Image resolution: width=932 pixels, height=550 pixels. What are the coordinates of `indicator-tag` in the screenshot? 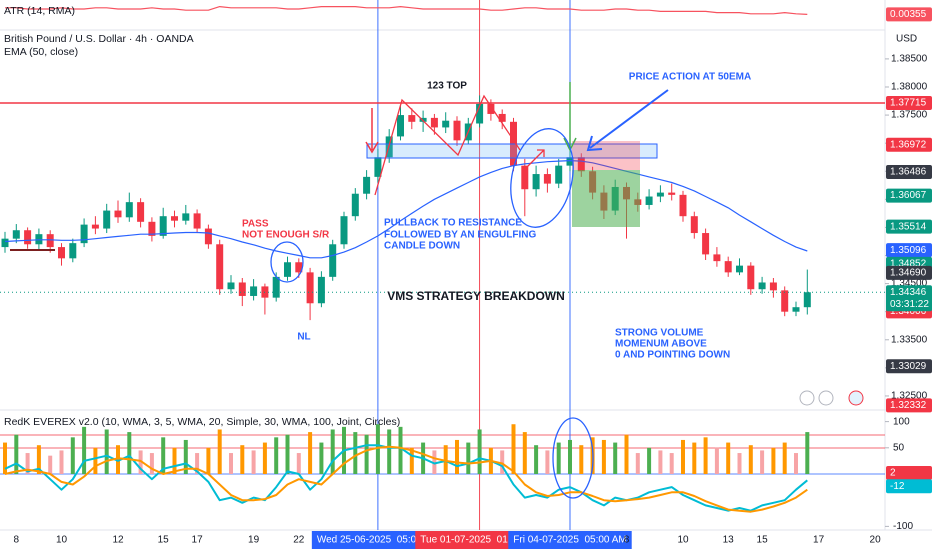 It's located at (909, 486).